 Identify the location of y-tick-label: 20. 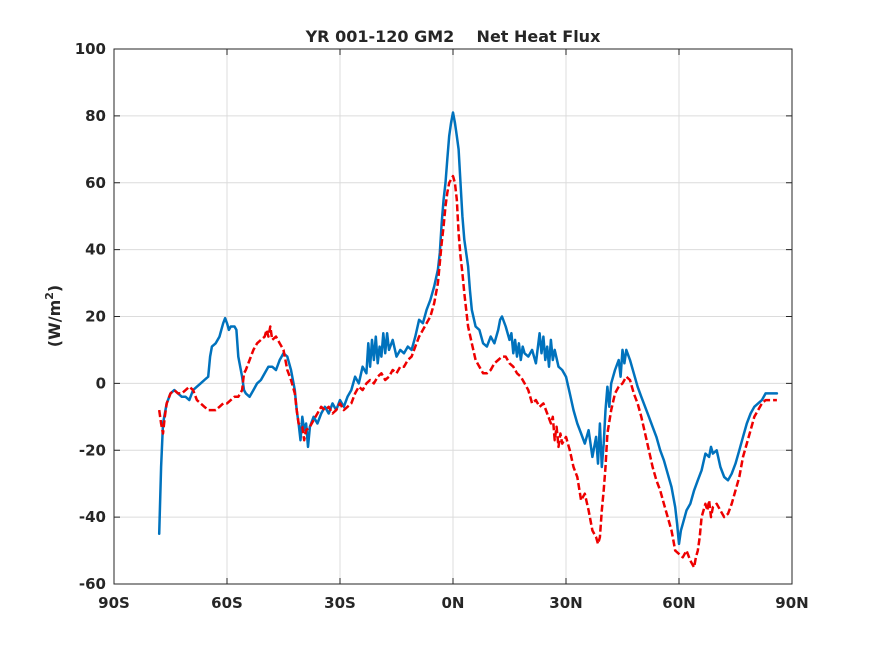
(95, 317).